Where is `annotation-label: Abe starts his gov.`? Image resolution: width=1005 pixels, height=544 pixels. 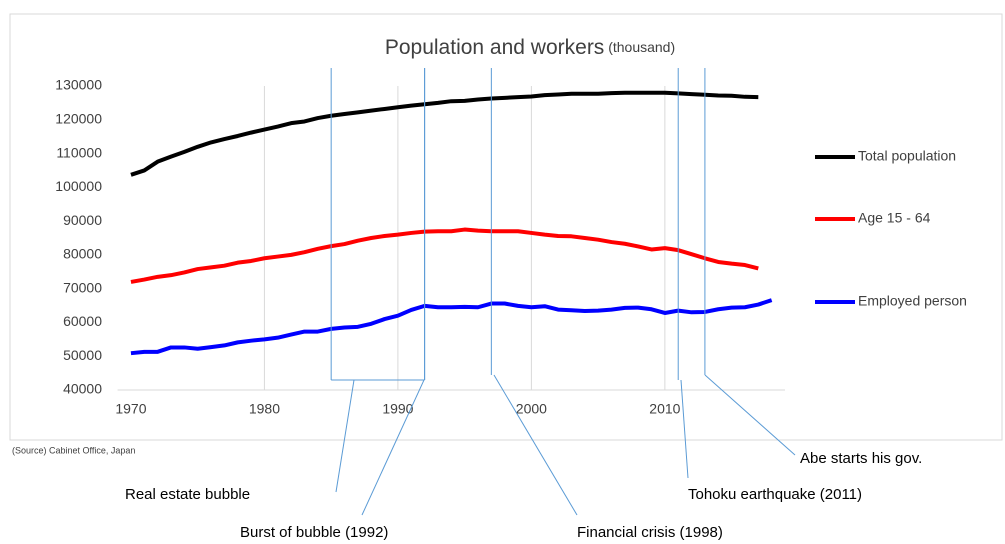
annotation-label: Abe starts his gov. is located at coordinates (861, 458).